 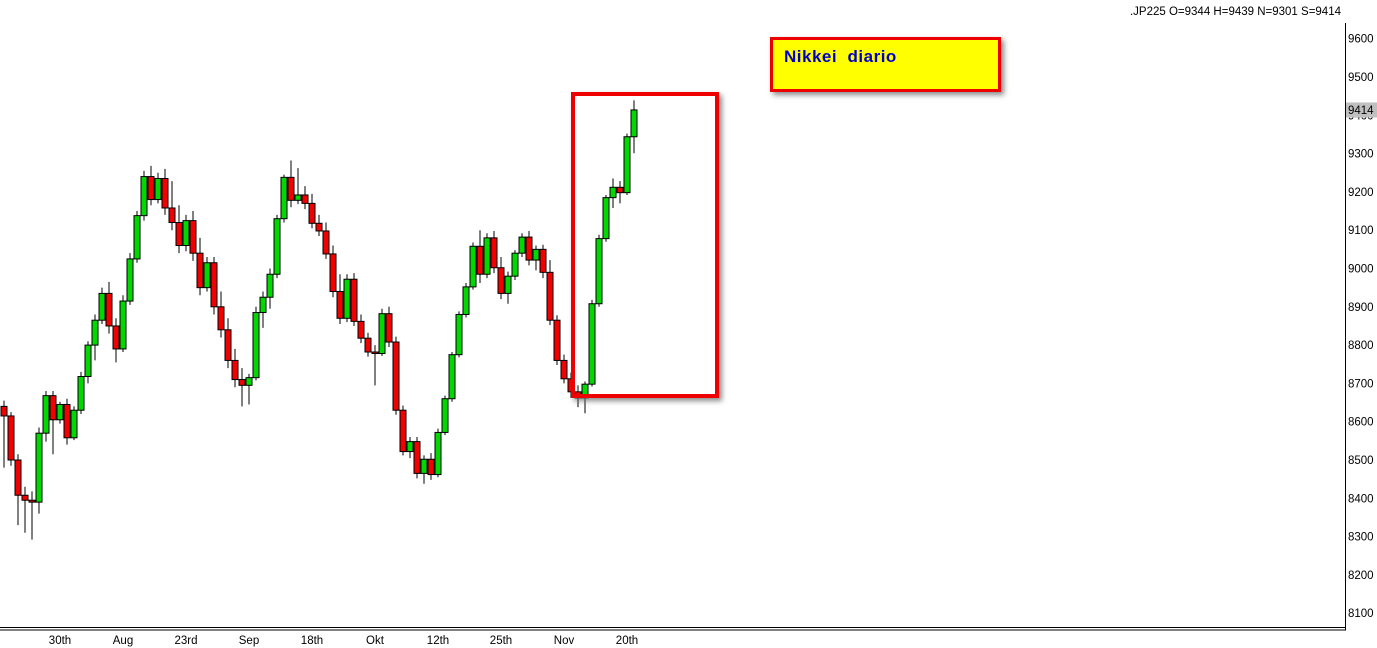 What do you see at coordinates (249, 641) in the screenshot?
I see `date-axis-label: Sep` at bounding box center [249, 641].